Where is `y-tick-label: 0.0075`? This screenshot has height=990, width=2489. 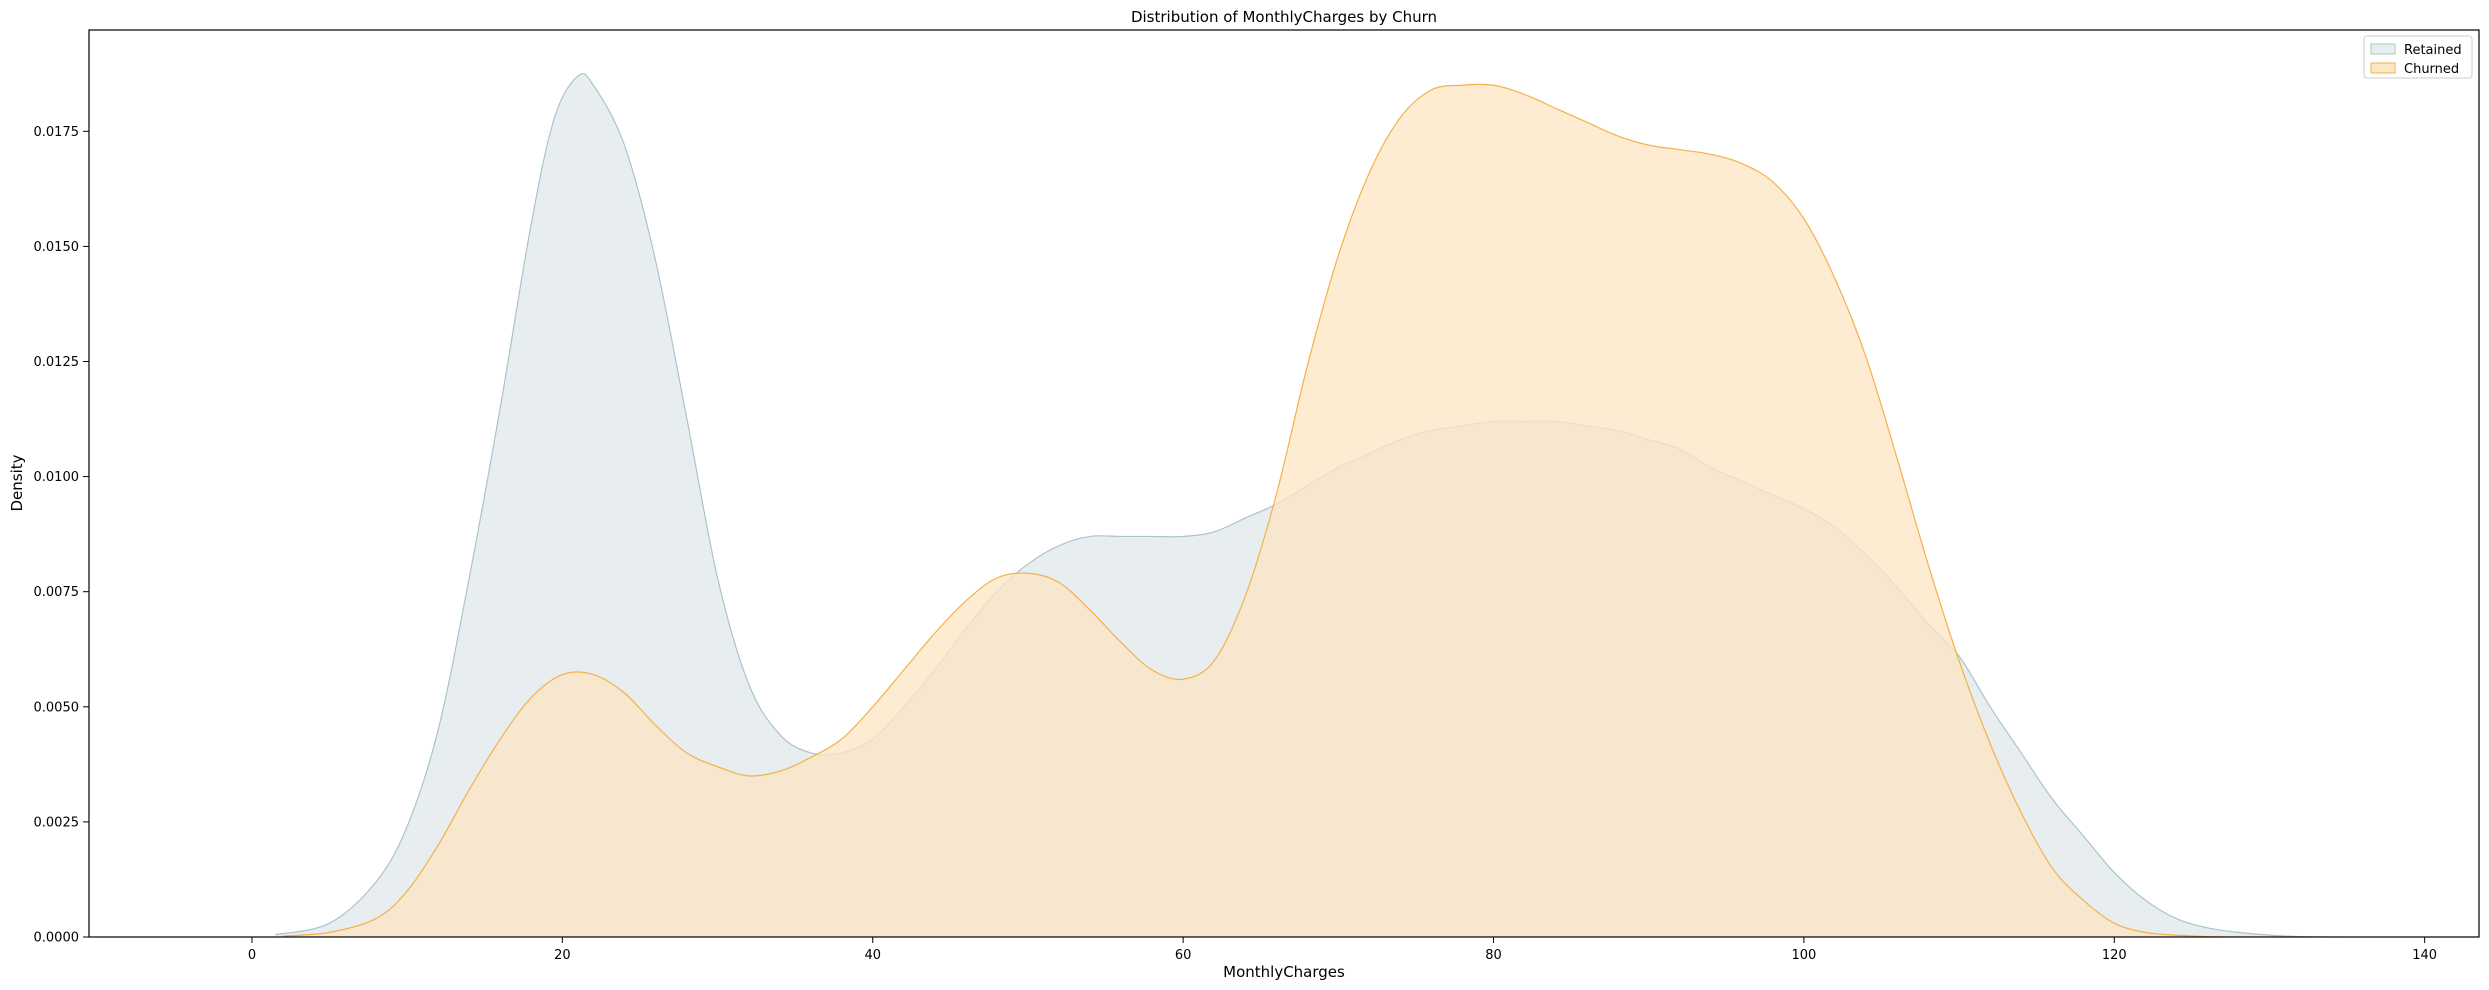 y-tick-label: 0.0075 is located at coordinates (57, 592).